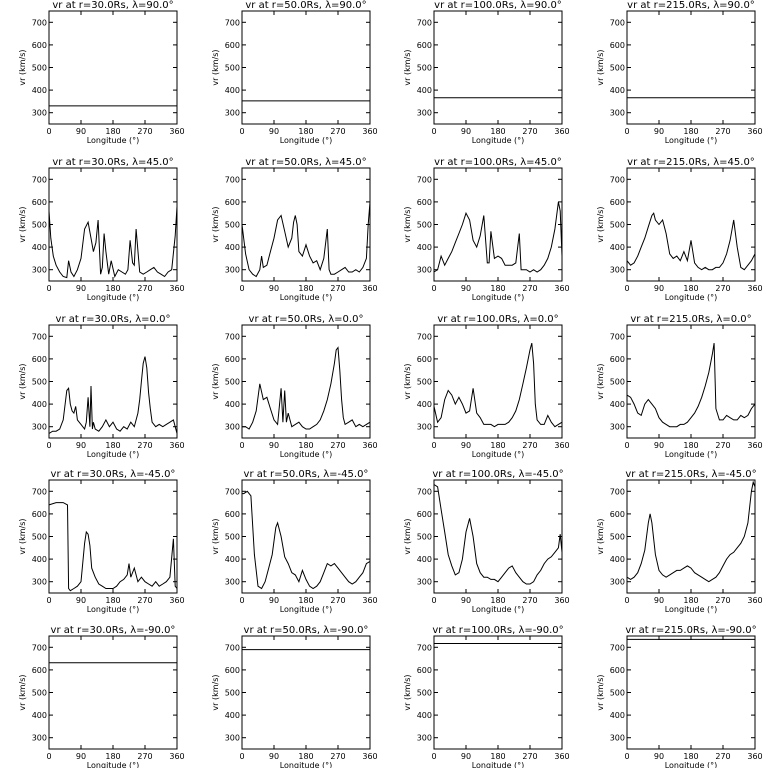  I want to click on panel-title: vr at r=50.0Rs, λ=-90.0°, so click(306, 630).